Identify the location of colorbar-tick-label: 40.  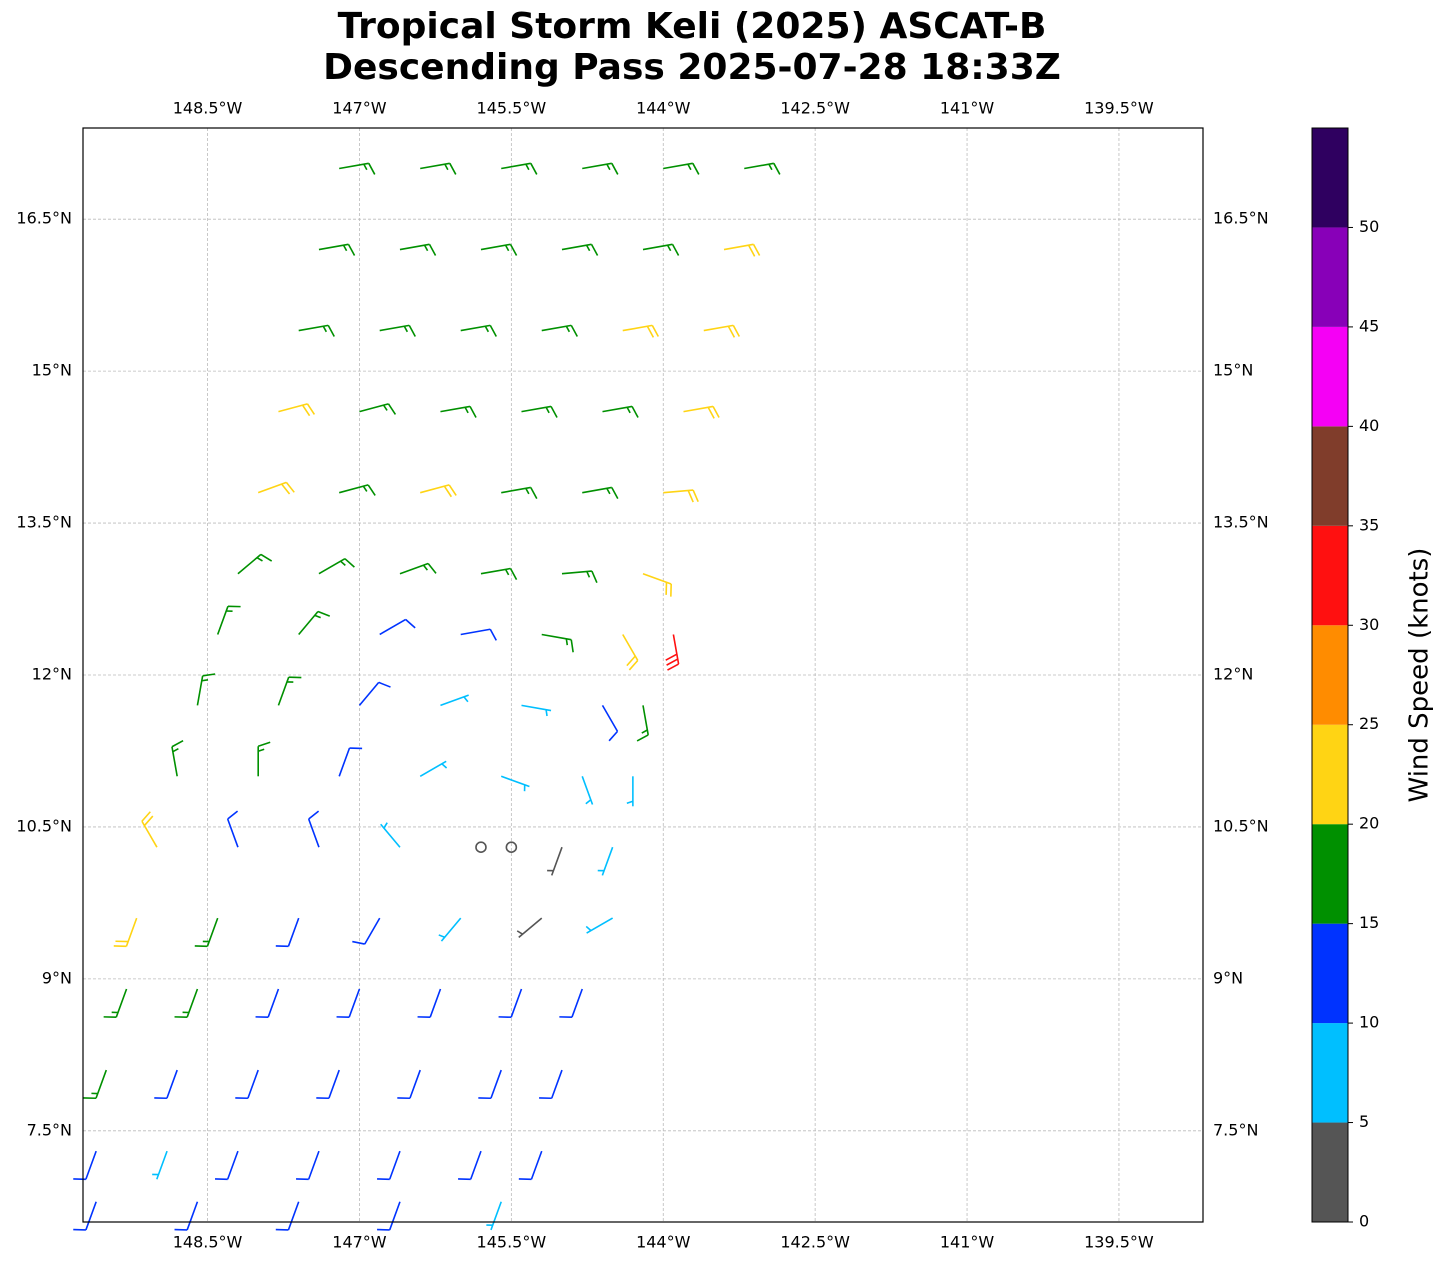
(1369, 425).